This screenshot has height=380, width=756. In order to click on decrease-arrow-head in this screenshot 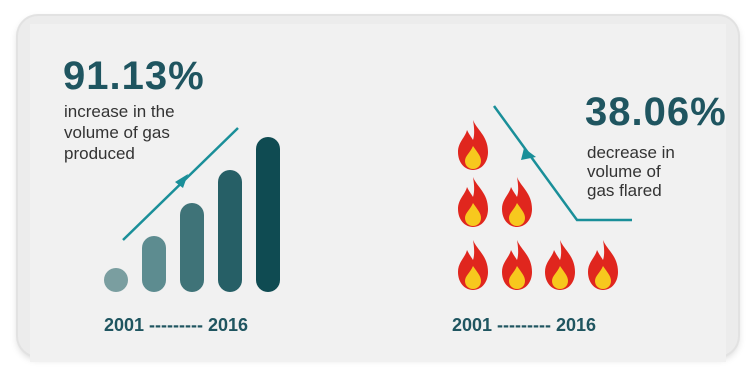, I will do `click(528, 154)`.